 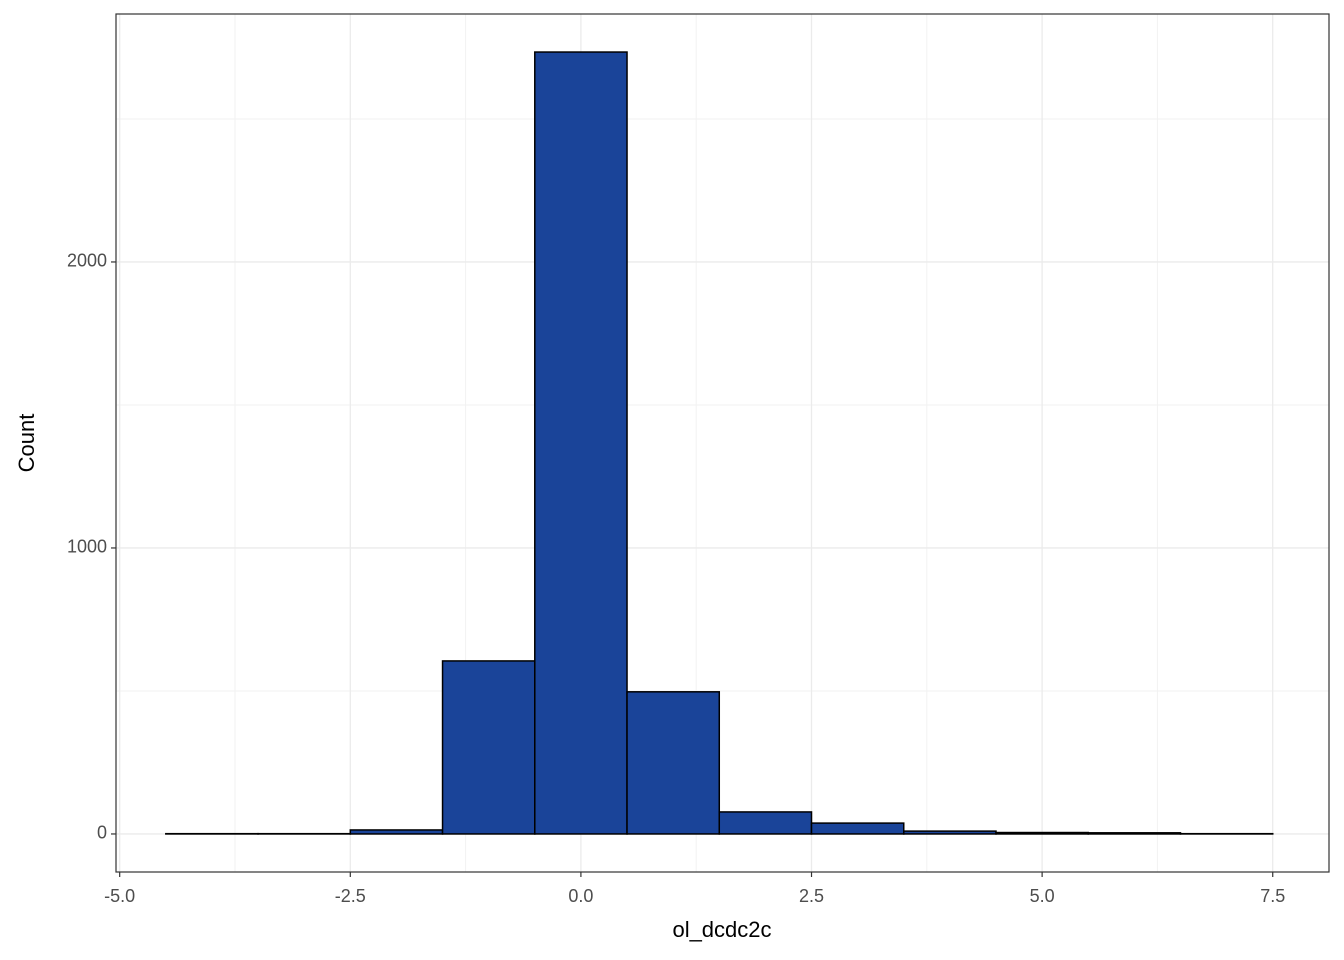 What do you see at coordinates (1042, 896) in the screenshot?
I see `x-tick-label: 5.0` at bounding box center [1042, 896].